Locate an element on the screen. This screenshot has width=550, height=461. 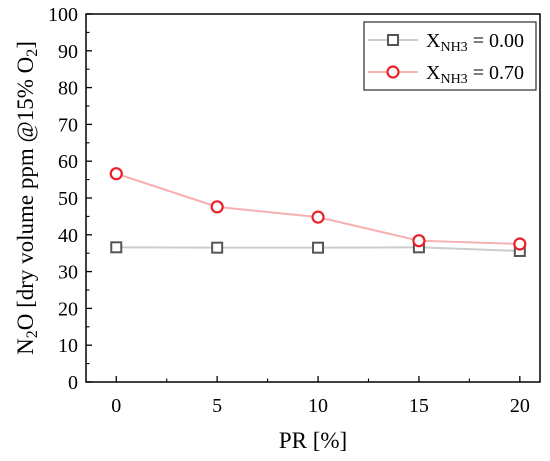
y-tick-label: 70 is located at coordinates (68, 125).